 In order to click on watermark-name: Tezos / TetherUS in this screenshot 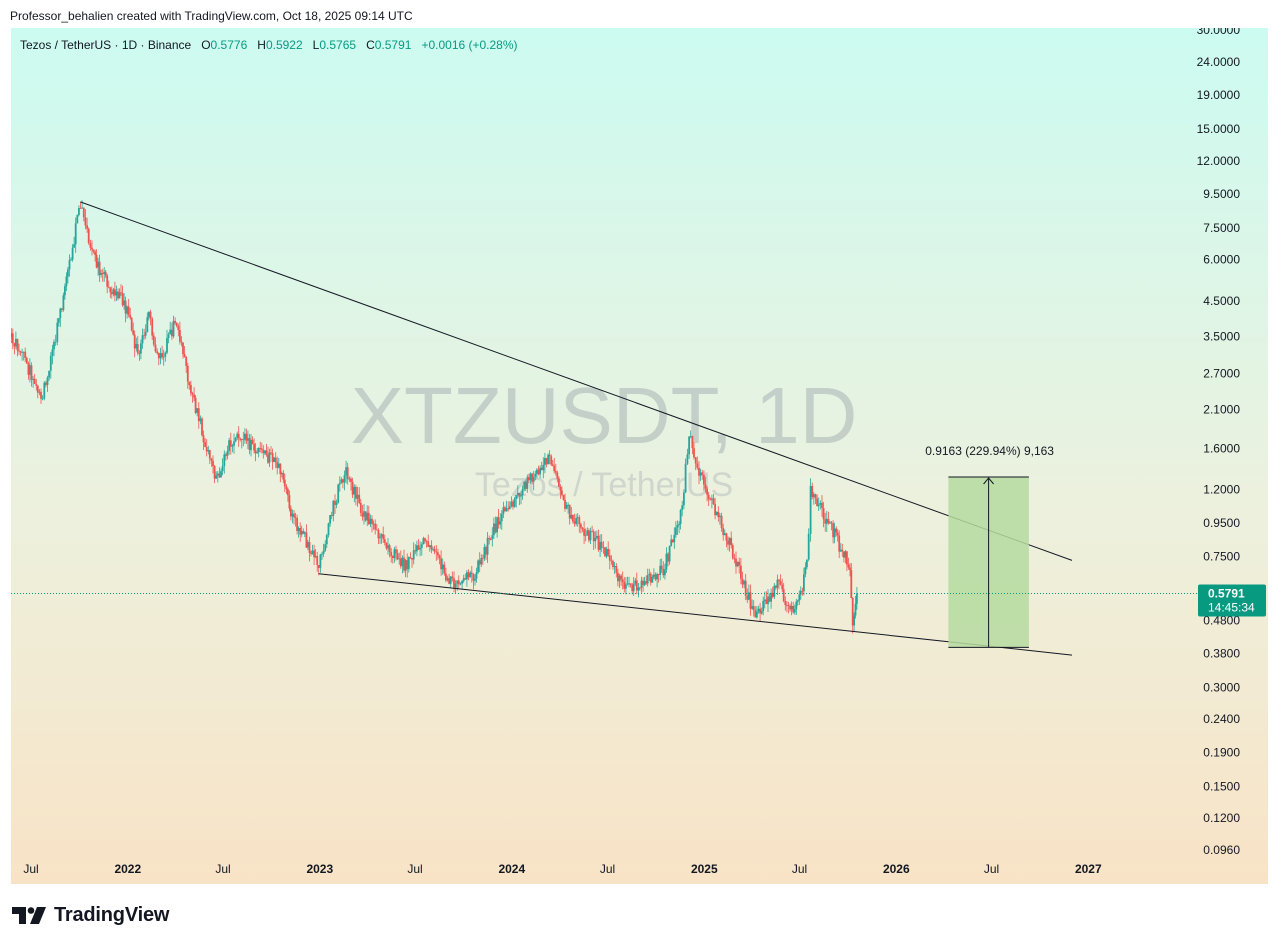, I will do `click(604, 485)`.